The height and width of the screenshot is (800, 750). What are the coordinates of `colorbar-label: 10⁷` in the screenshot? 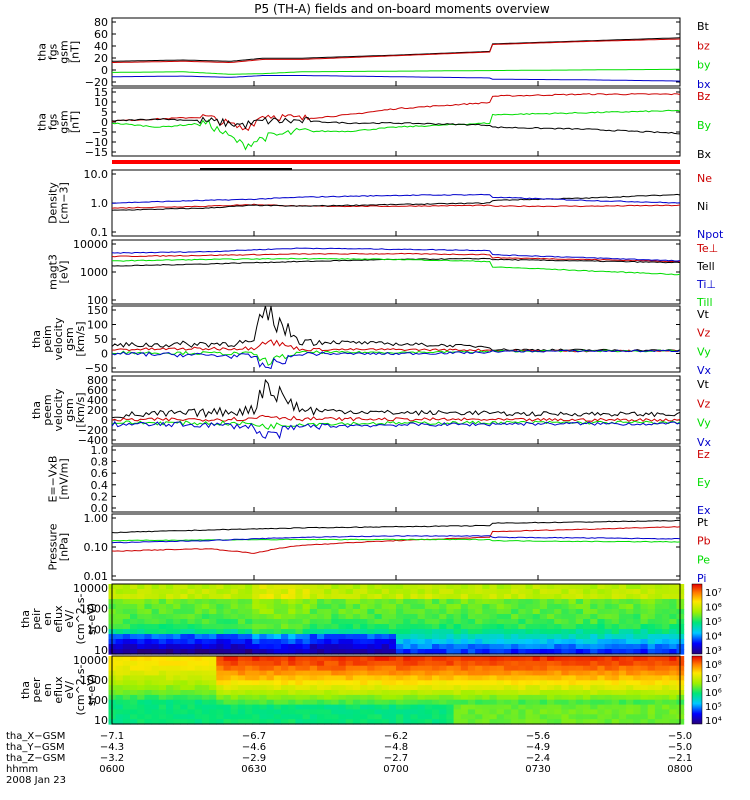 It's located at (713, 593).